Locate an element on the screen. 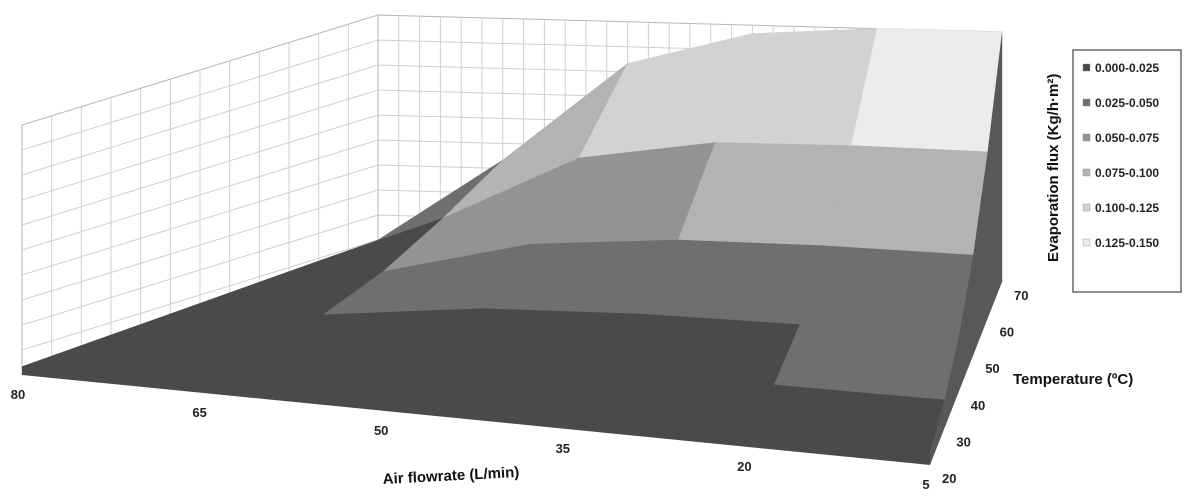 Image resolution: width=1189 pixels, height=500 pixels. y-tick-label: 30 is located at coordinates (963, 441).